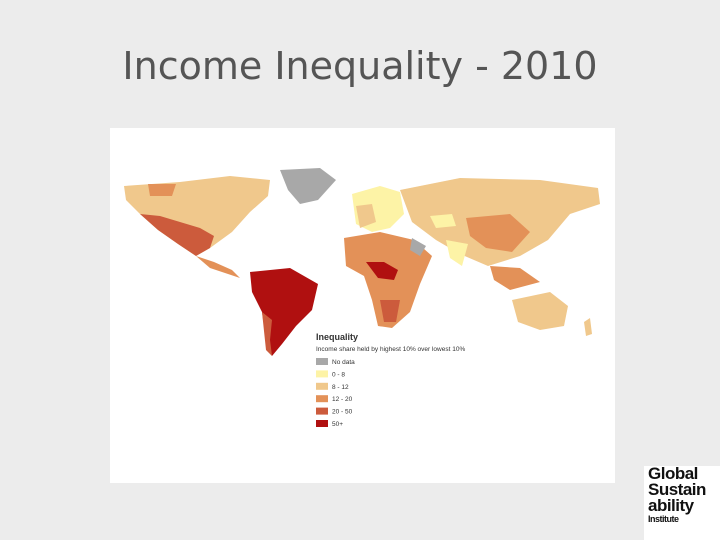 This screenshot has width=720, height=540. I want to click on legend-label: 12 - 20, so click(342, 399).